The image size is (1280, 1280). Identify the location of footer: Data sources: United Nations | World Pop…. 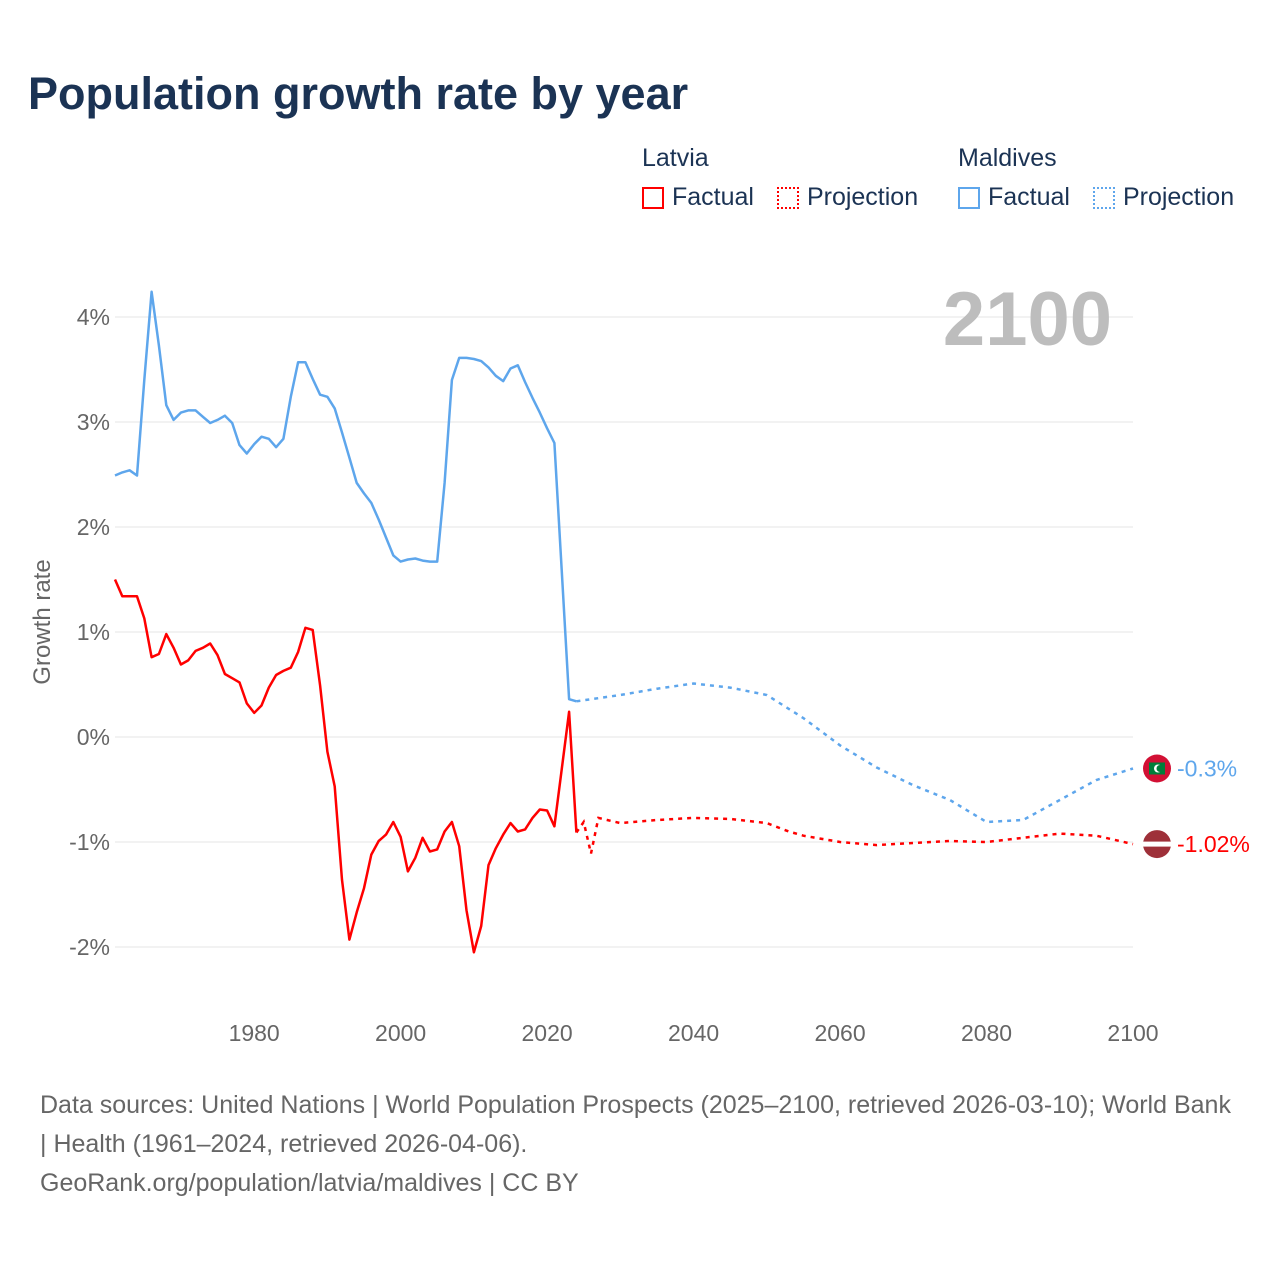
(640, 1144).